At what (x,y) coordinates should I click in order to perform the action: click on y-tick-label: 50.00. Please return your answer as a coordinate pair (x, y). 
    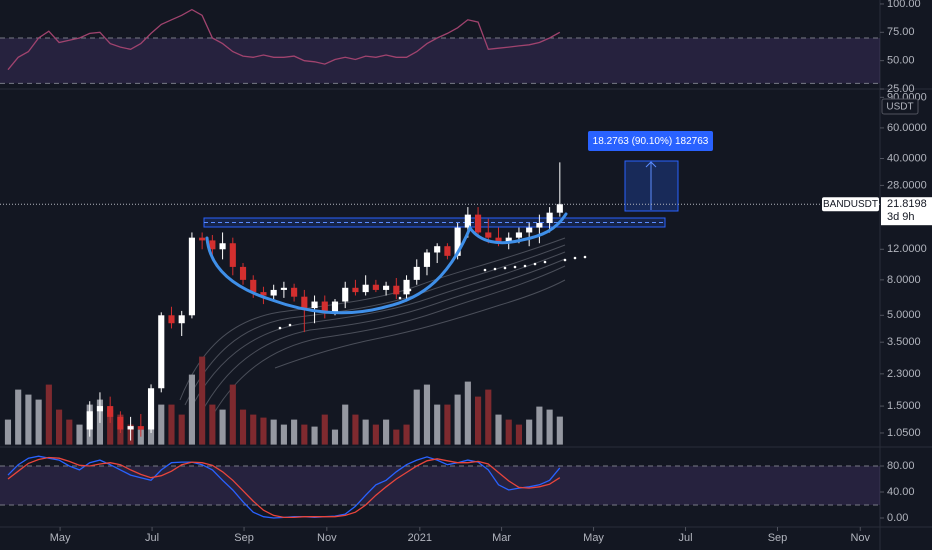
    Looking at the image, I should click on (901, 61).